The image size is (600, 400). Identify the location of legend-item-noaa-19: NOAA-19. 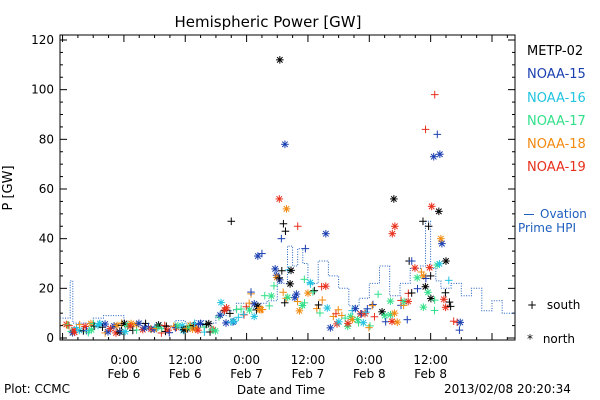
(556, 168).